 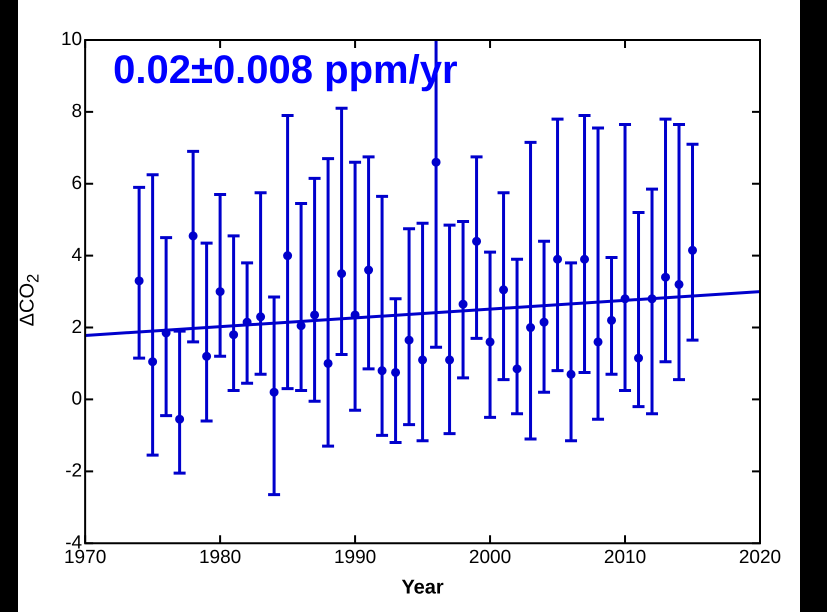 I want to click on y-tick-label: 0, so click(x=77, y=399).